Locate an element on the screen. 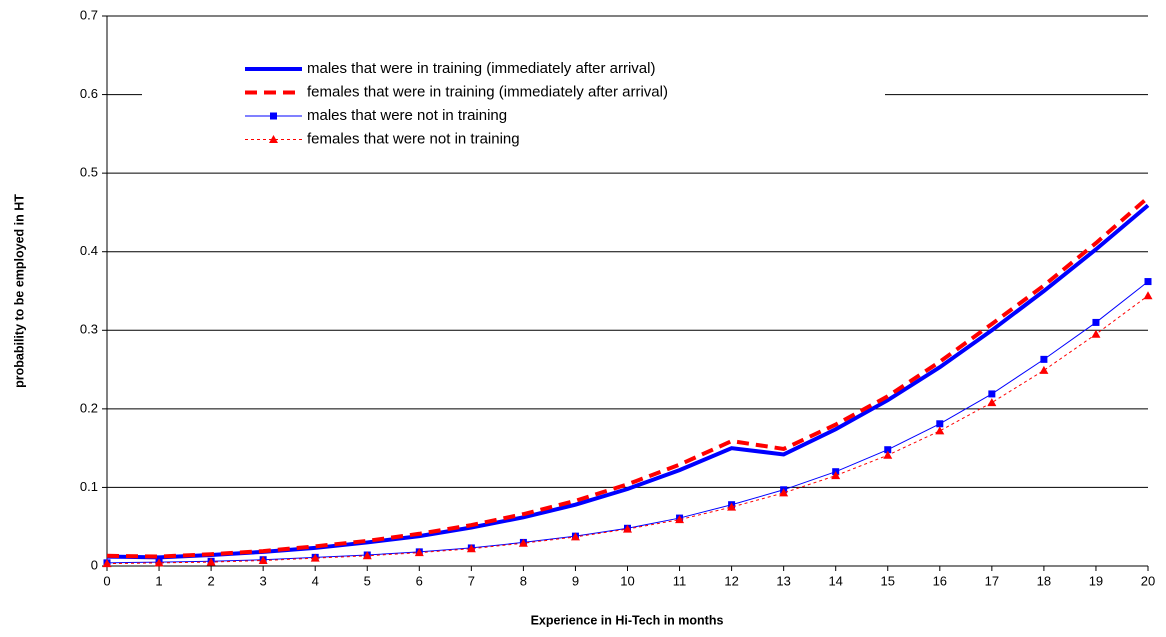 The width and height of the screenshot is (1166, 637). x-tick-label: 12 is located at coordinates (731, 580).